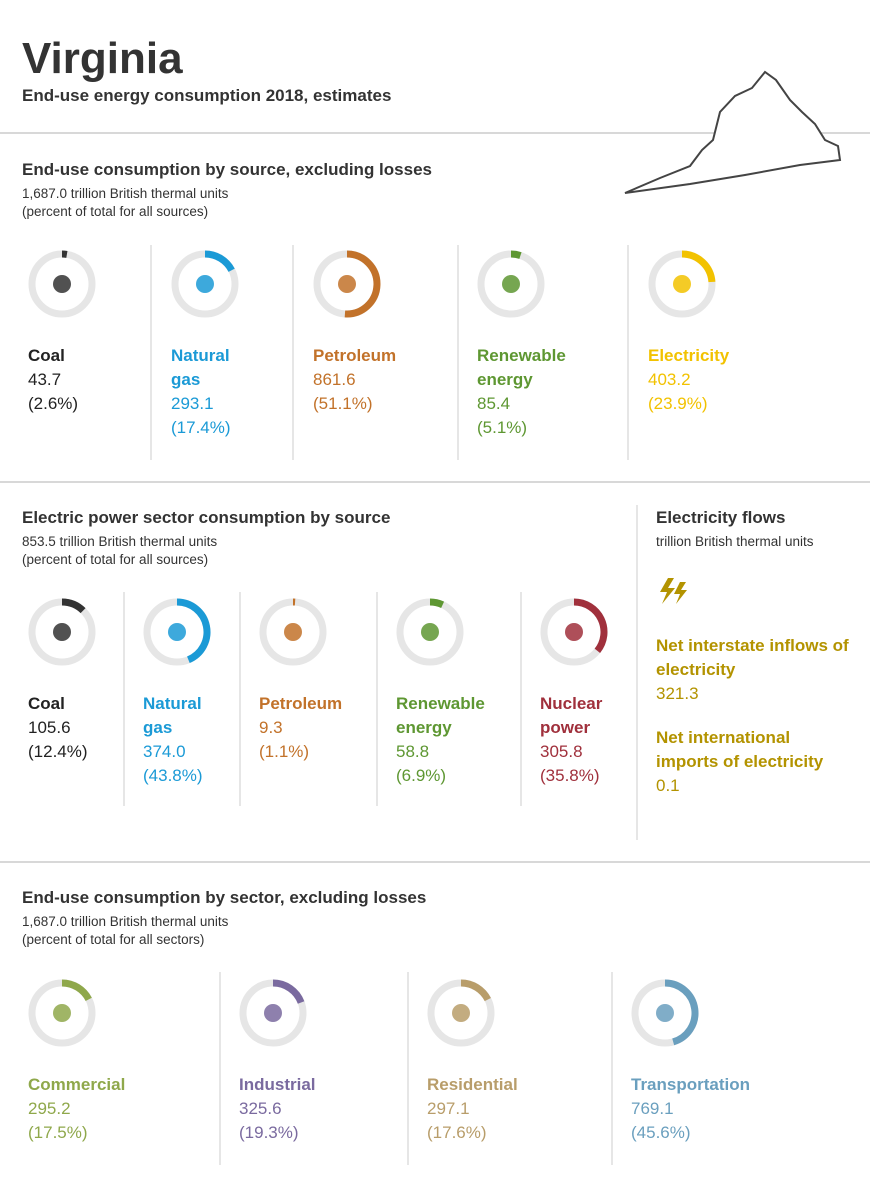  Describe the element at coordinates (673, 591) in the screenshot. I see `flows-icon` at that location.